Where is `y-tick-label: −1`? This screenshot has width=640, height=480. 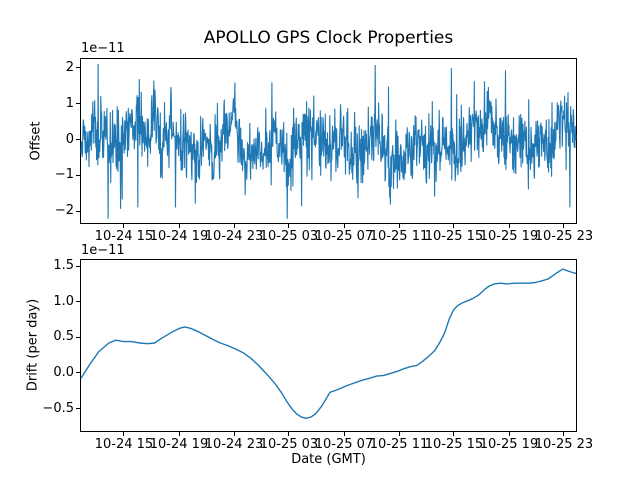
y-tick-label: −1 is located at coordinates (64, 175).